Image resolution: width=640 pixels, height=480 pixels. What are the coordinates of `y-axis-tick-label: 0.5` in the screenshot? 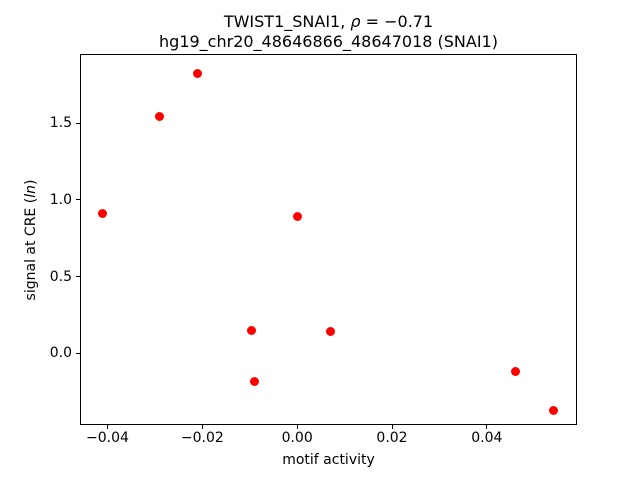 It's located at (60, 276).